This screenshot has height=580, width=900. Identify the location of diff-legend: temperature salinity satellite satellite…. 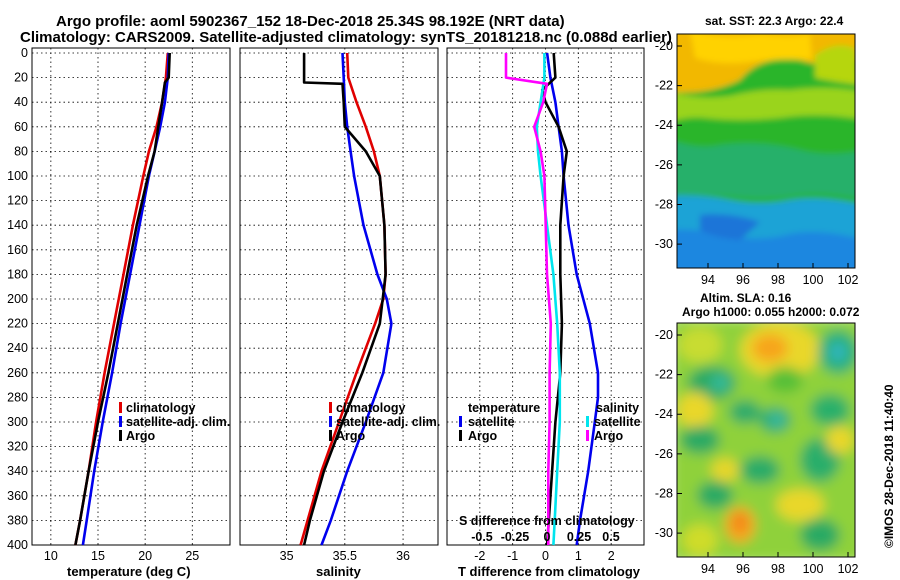
(550, 422).